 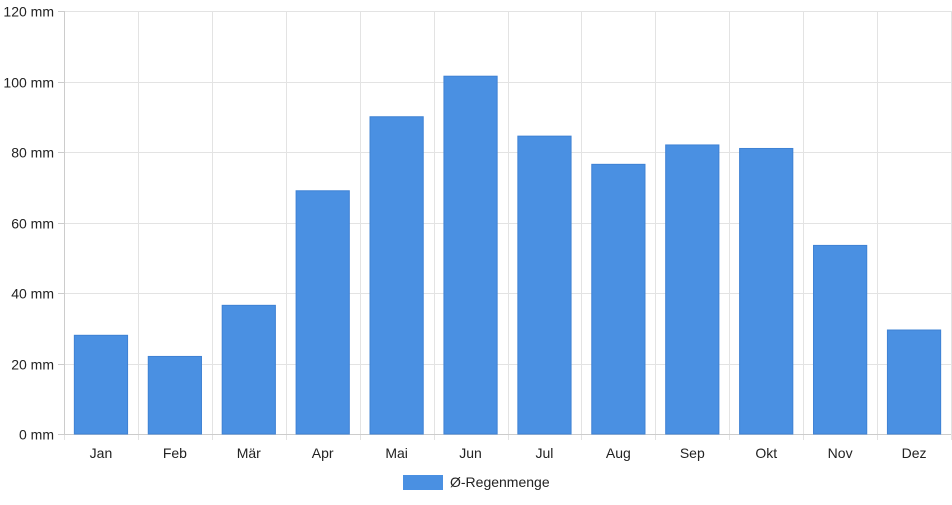 What do you see at coordinates (175, 453) in the screenshot?
I see `x-tick-label: Feb` at bounding box center [175, 453].